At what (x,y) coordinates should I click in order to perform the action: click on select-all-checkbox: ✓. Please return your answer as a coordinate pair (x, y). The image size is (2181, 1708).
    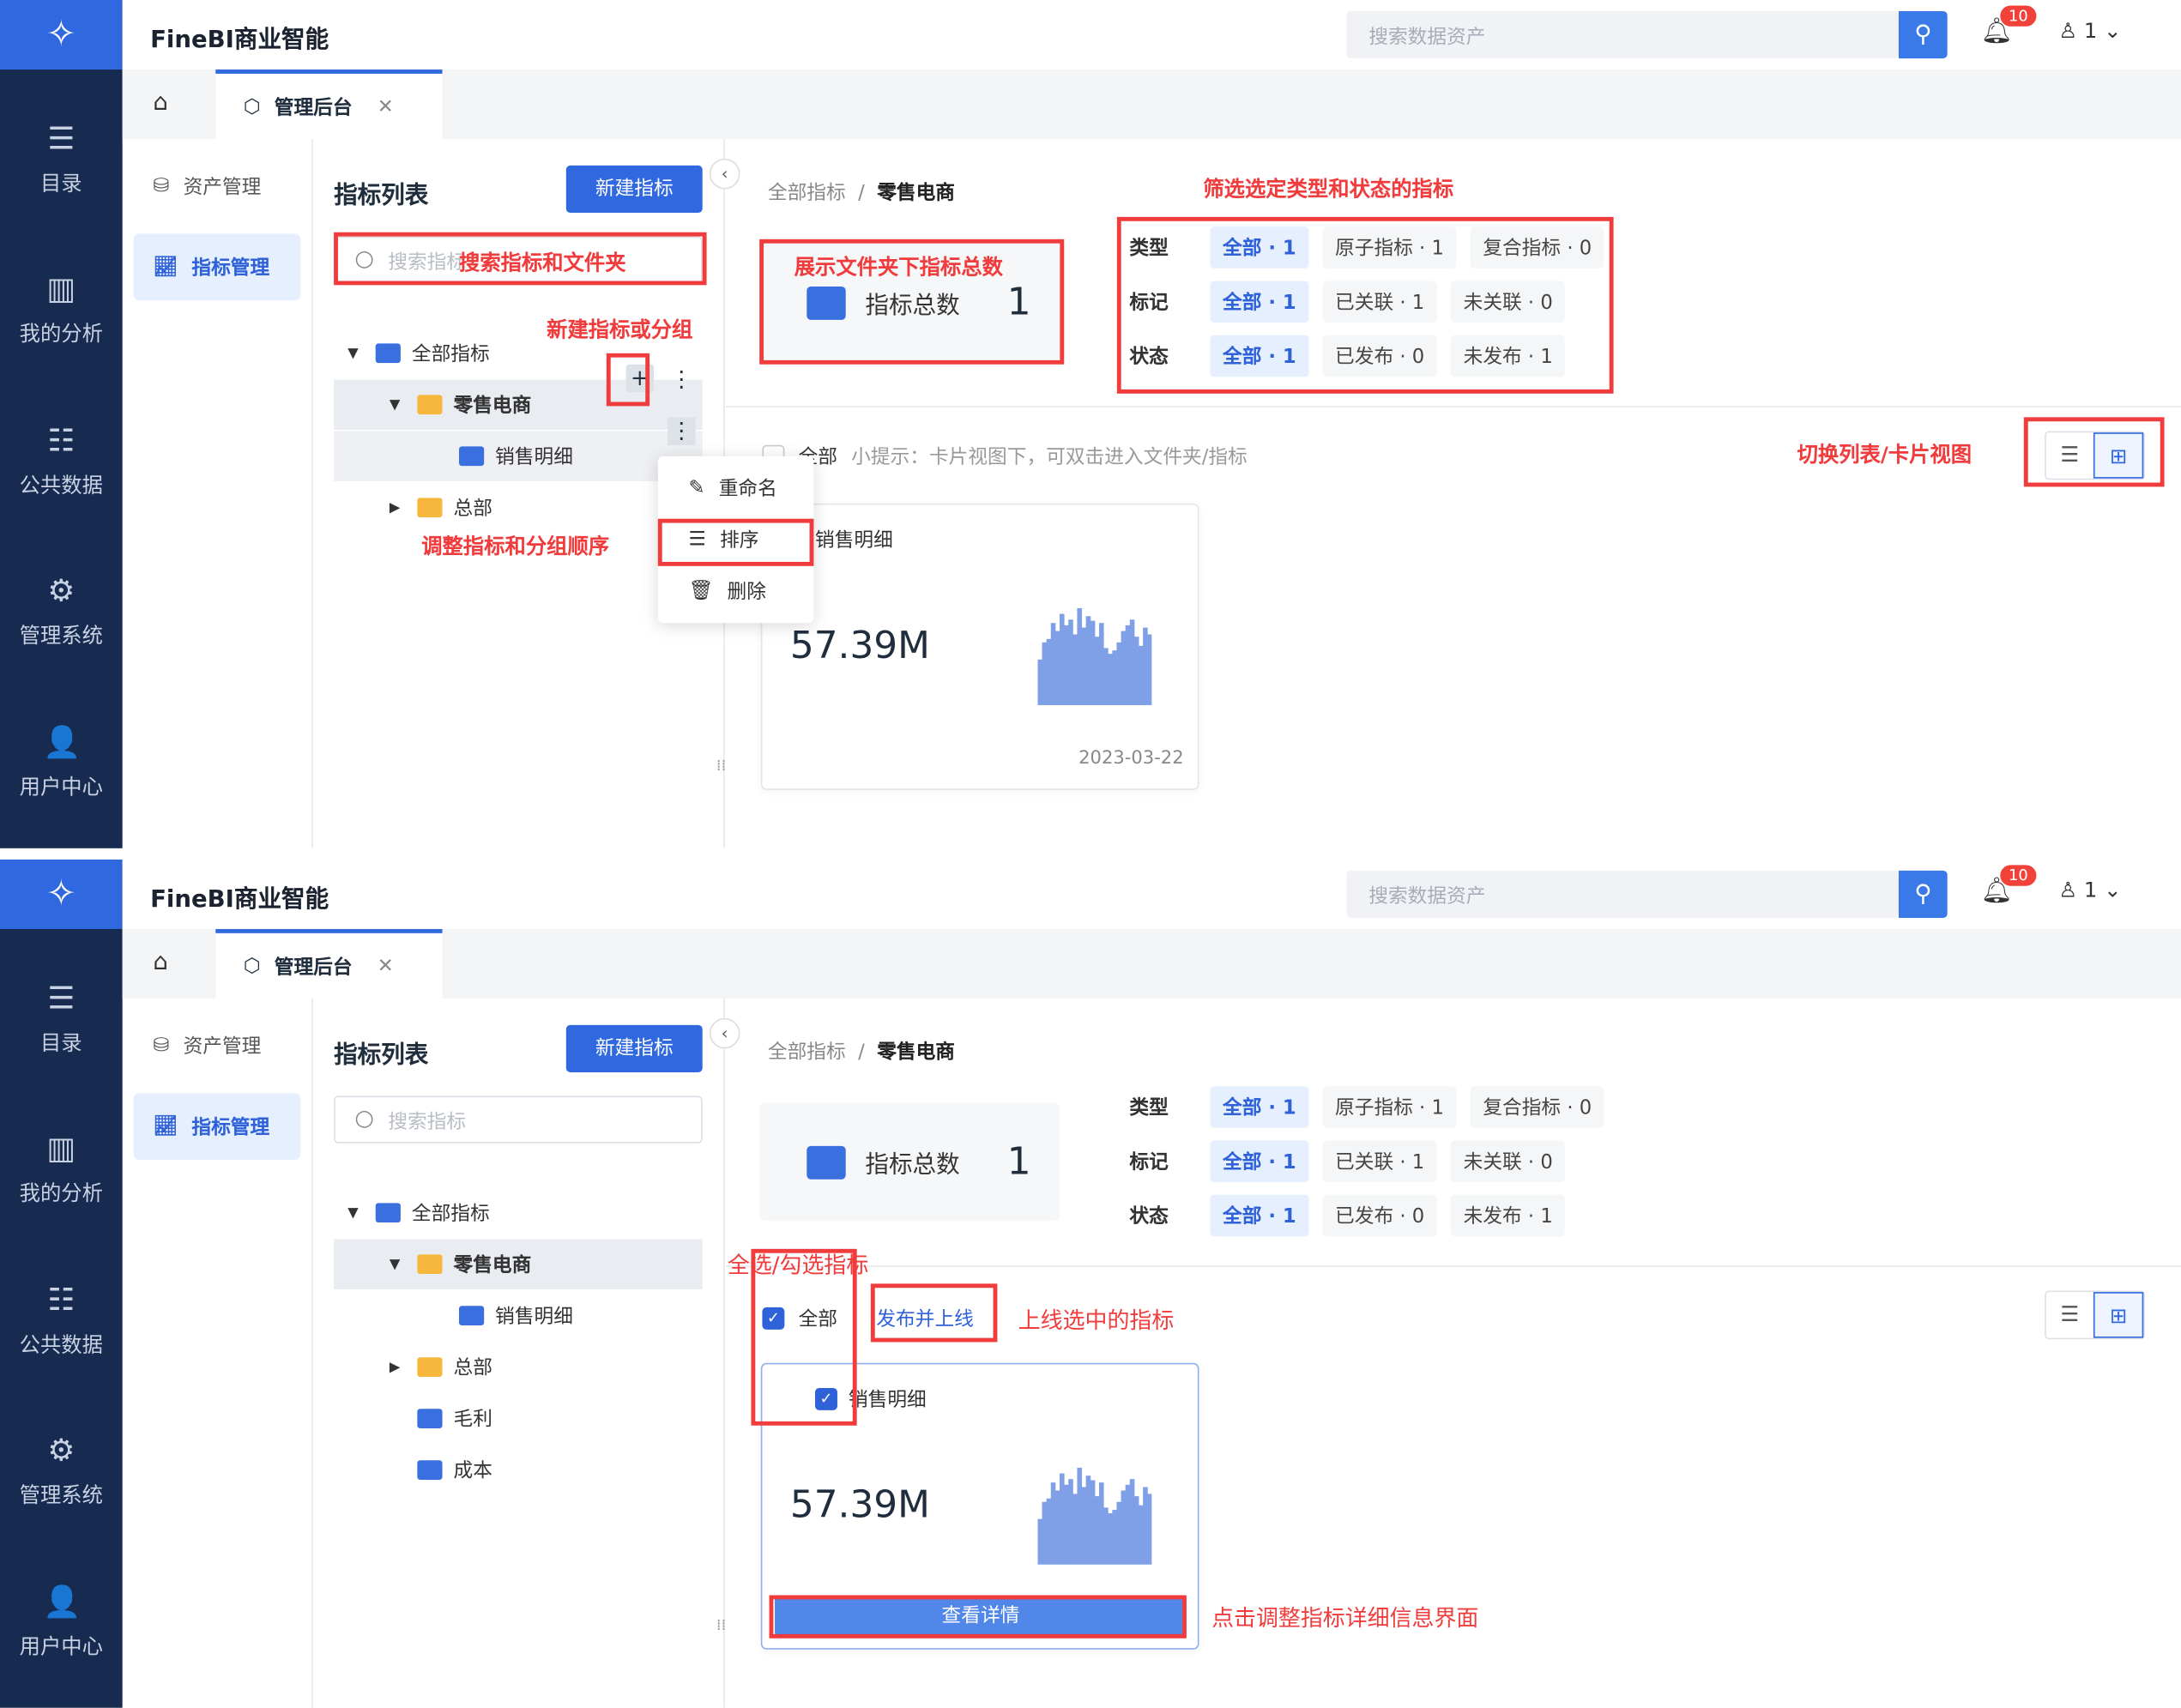
    Looking at the image, I should click on (773, 1318).